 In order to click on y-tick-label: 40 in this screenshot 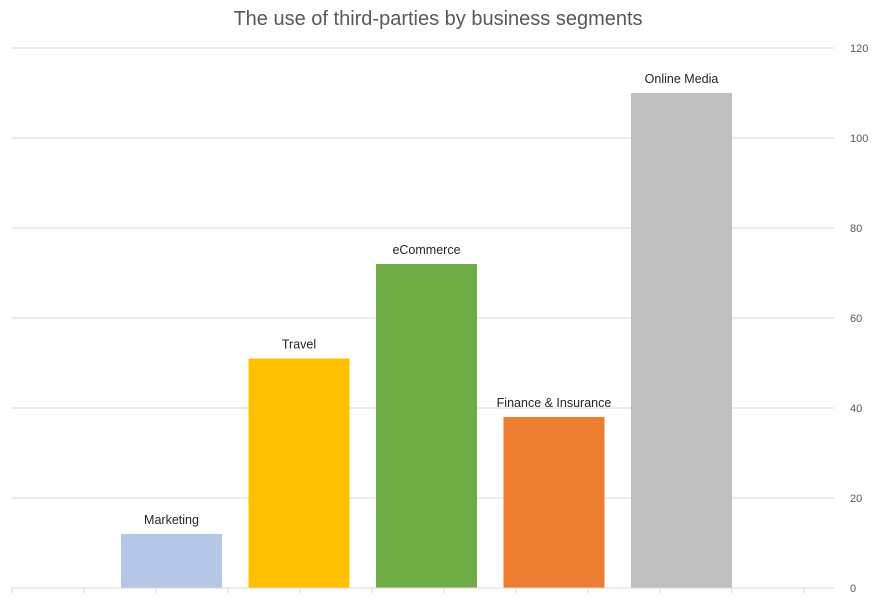, I will do `click(856, 409)`.